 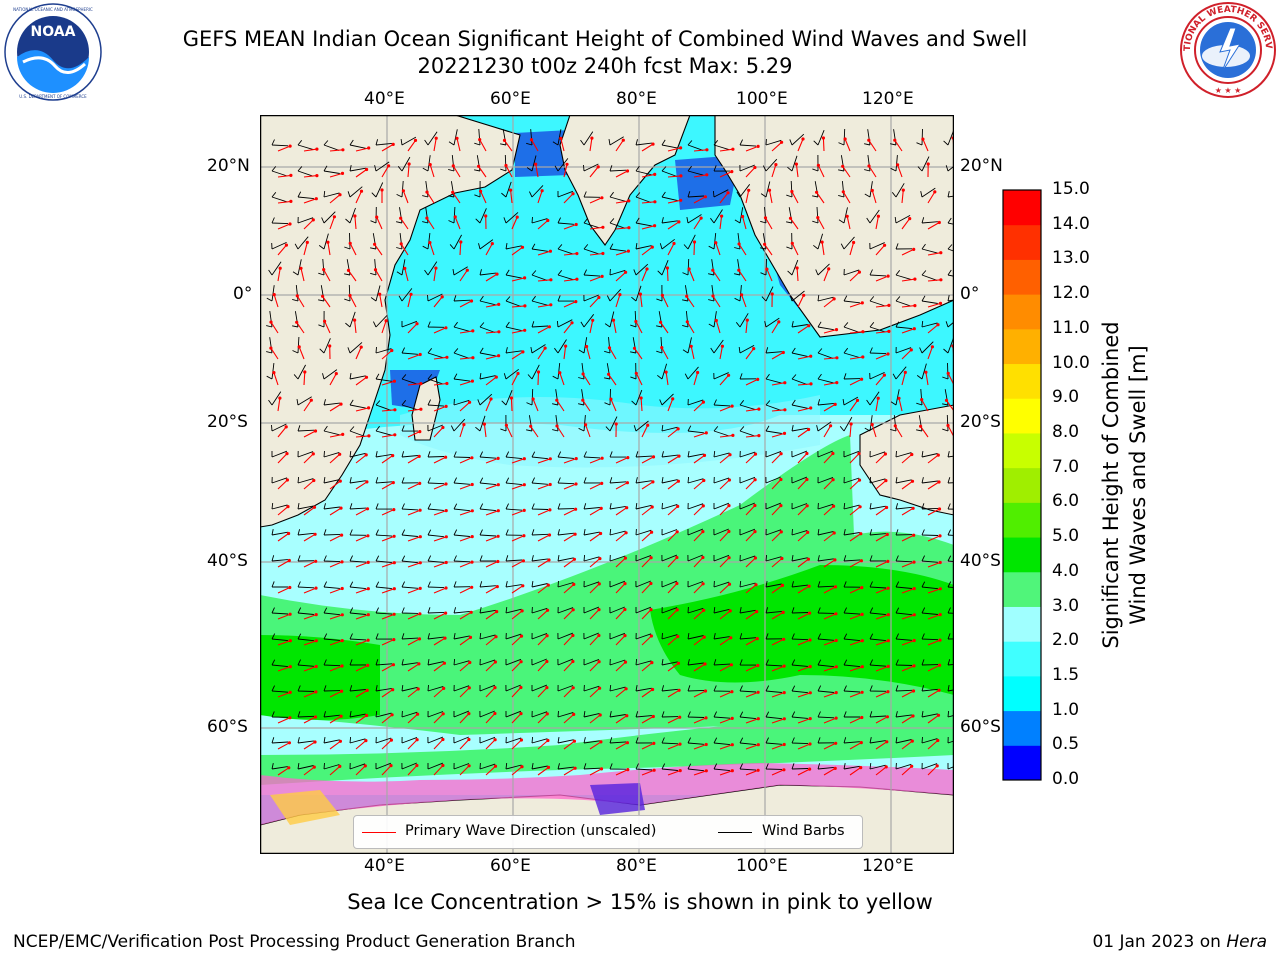 I want to click on lat-tick-right-40s: 40°S, so click(x=980, y=561).